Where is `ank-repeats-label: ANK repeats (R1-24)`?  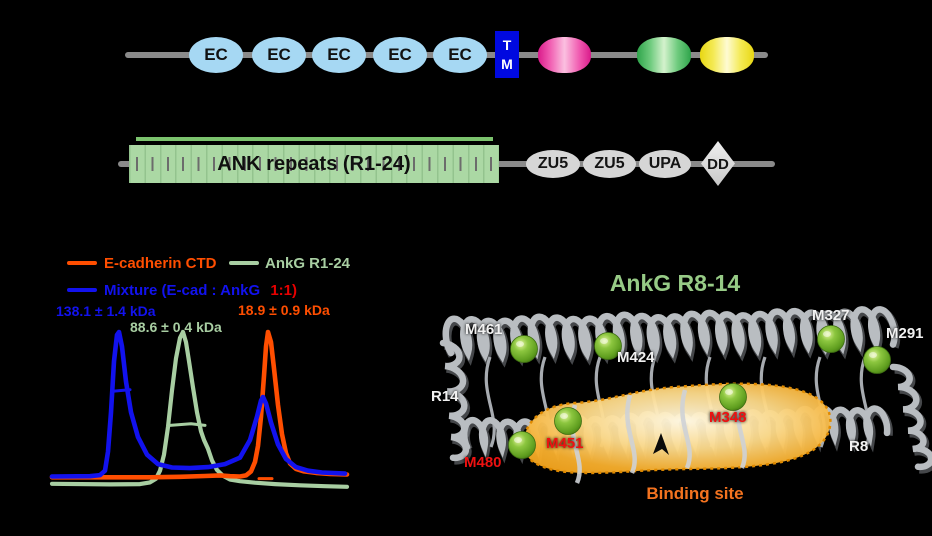 ank-repeats-label: ANK repeats (R1-24) is located at coordinates (314, 163).